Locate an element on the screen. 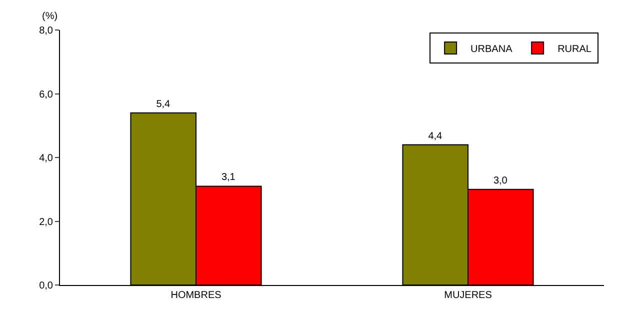  data-label: 4,4 is located at coordinates (435, 136).